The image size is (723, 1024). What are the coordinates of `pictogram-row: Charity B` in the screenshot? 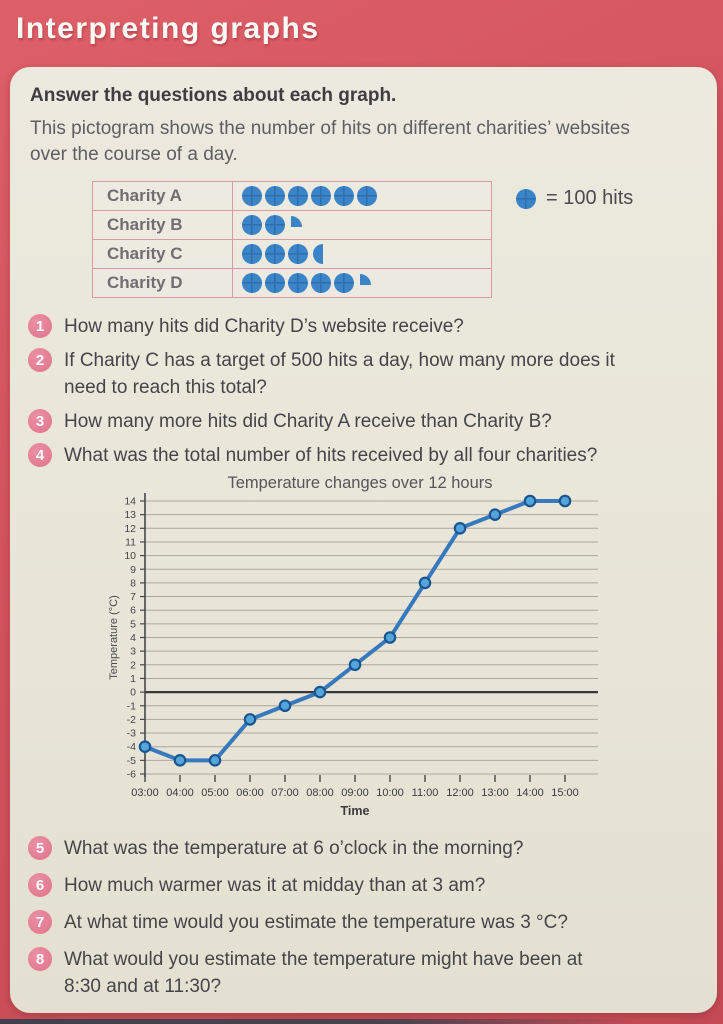 It's located at (292, 224).